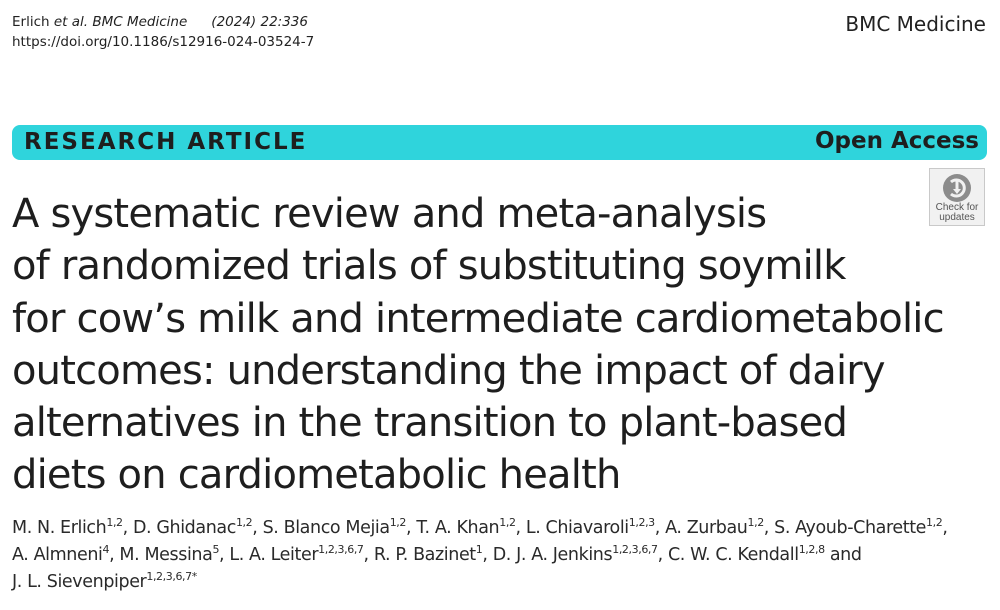  What do you see at coordinates (120, 22) in the screenshot?
I see `citation-journal: et al. BMC Medicine` at bounding box center [120, 22].